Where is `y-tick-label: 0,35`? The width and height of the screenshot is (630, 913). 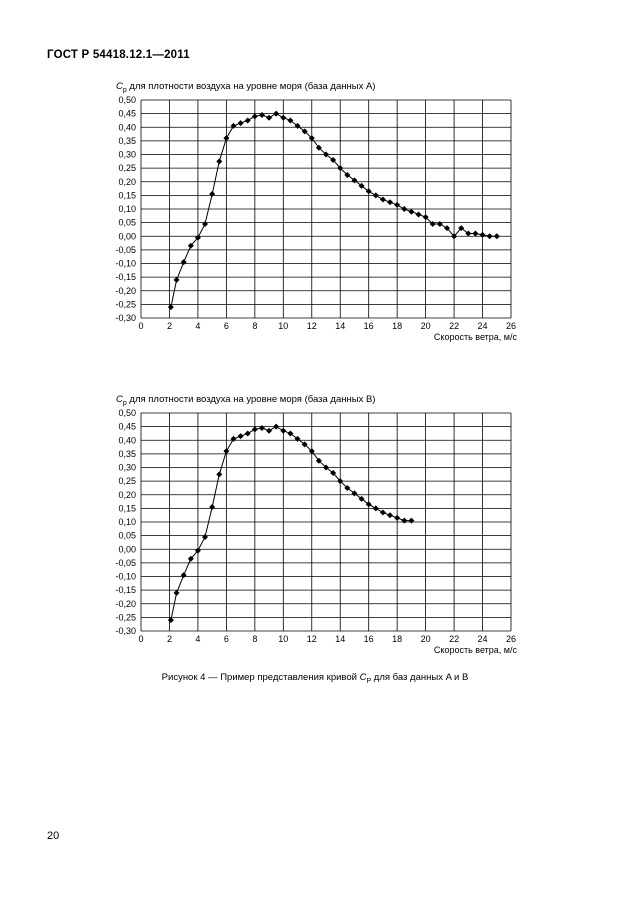
y-tick-label: 0,35 is located at coordinates (127, 454).